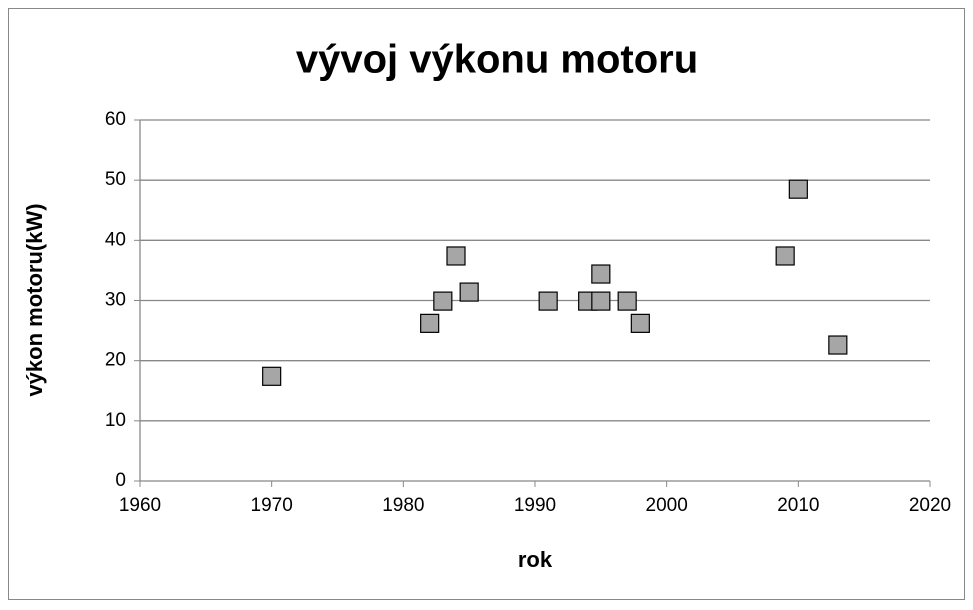 This screenshot has width=973, height=610. Describe the element at coordinates (115, 360) in the screenshot. I see `y-tick-label: 20` at that location.